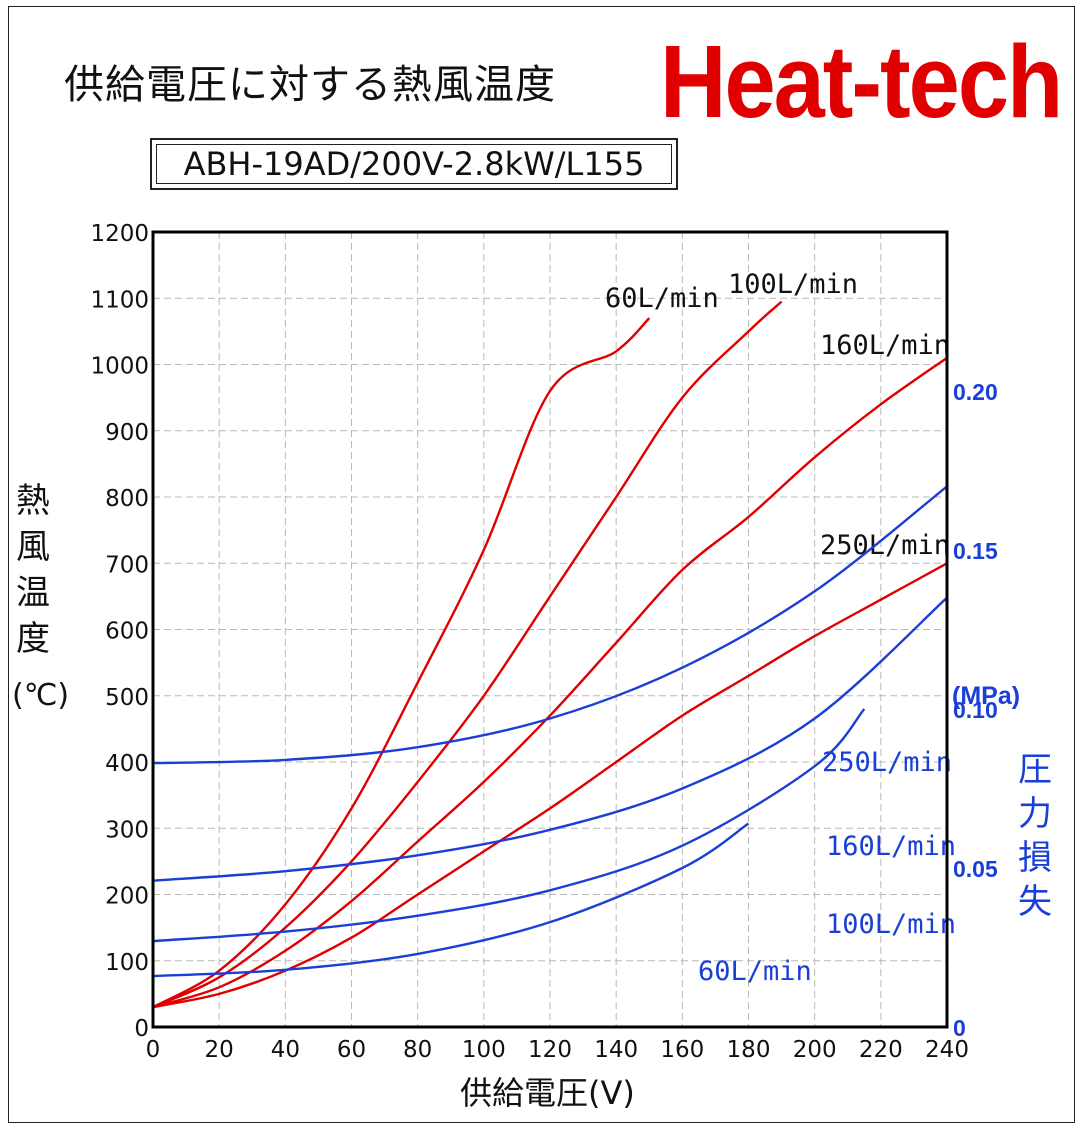 This screenshot has width=1085, height=1131. I want to click on y-tick-label: 1200, so click(119, 234).